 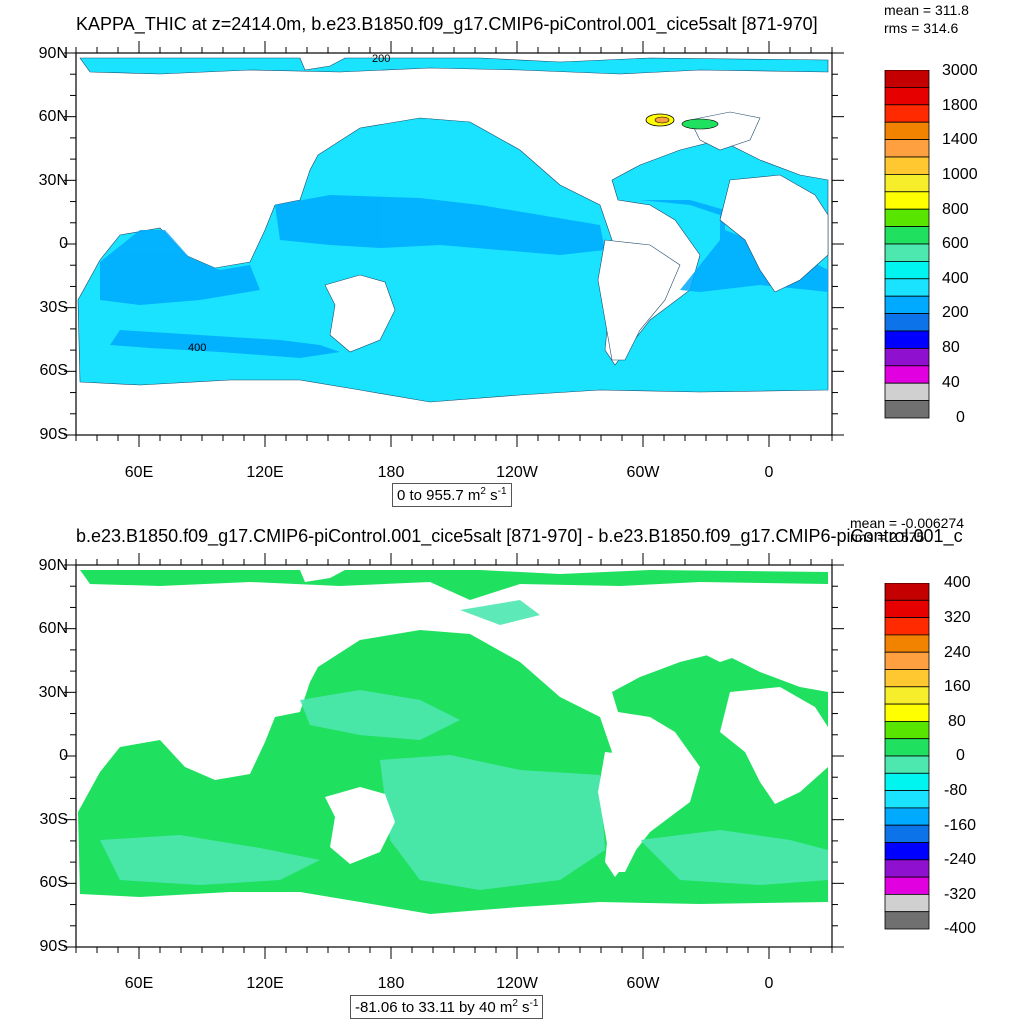 I want to click on panel-bottom-mean: mean = -0.006274, so click(x=907, y=523).